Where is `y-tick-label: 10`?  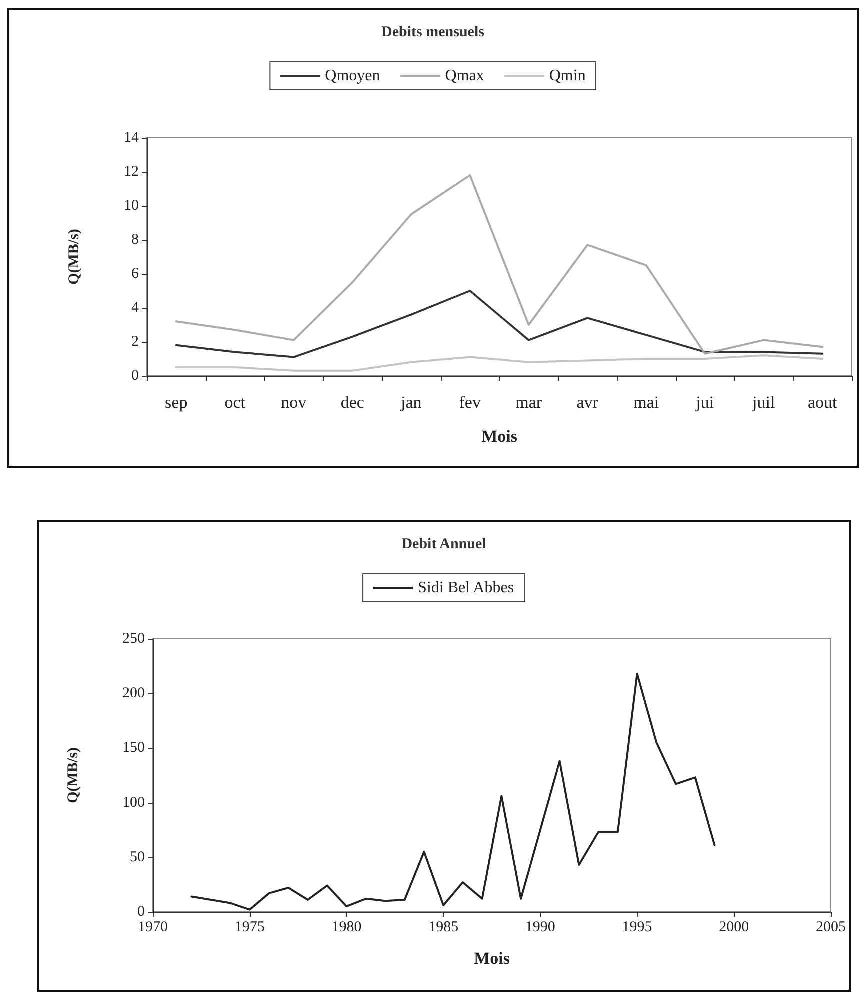 y-tick-label: 10 is located at coordinates (131, 206).